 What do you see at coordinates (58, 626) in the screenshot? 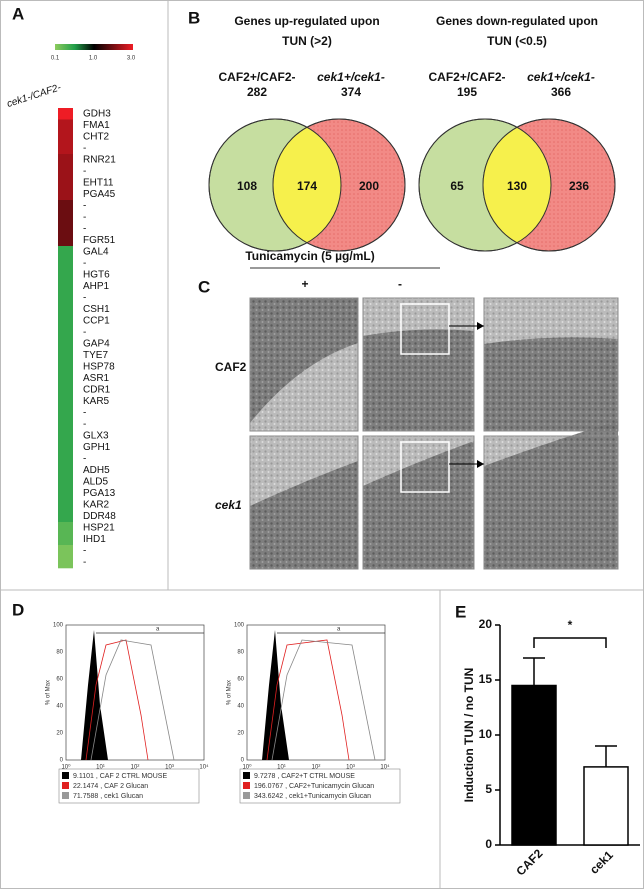
I see `y-tick-label: 100` at bounding box center [58, 626].